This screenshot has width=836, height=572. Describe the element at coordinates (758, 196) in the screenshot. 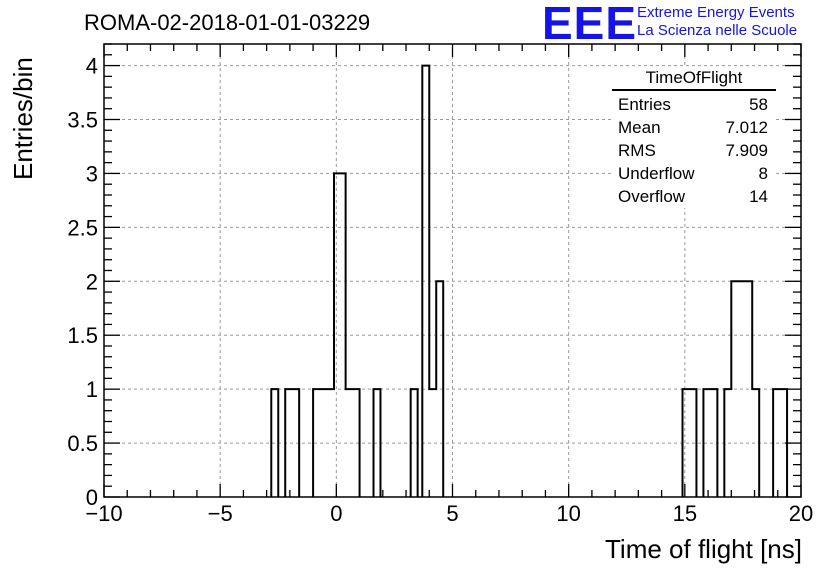

I see `stats-value: 14` at that location.